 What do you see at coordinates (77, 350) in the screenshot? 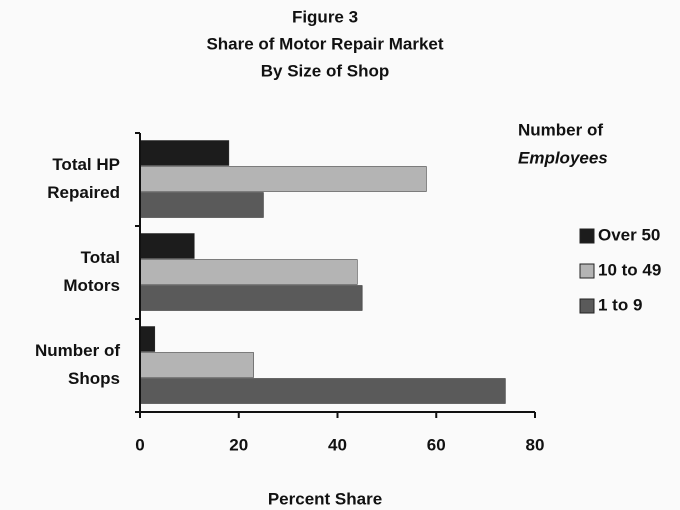
I see `category-label: Number of` at bounding box center [77, 350].